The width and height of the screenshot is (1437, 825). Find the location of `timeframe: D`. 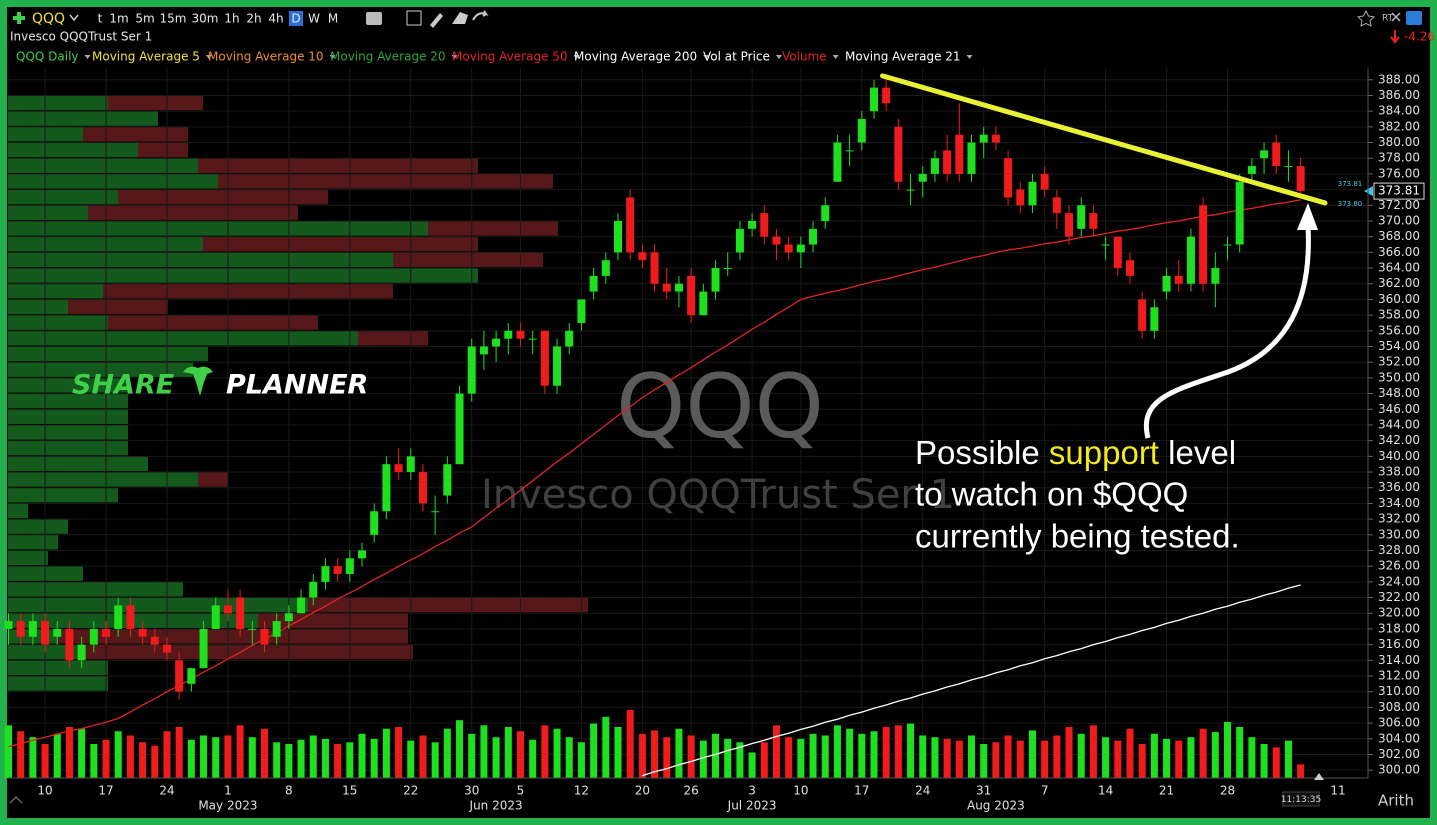

timeframe: D is located at coordinates (295, 19).